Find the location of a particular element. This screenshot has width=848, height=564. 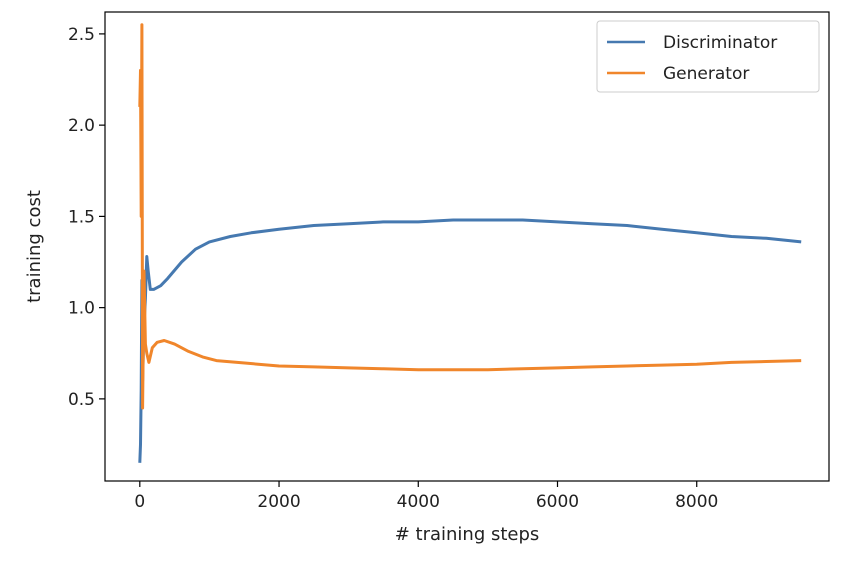

x-tick-label: 8000 is located at coordinates (696, 502).